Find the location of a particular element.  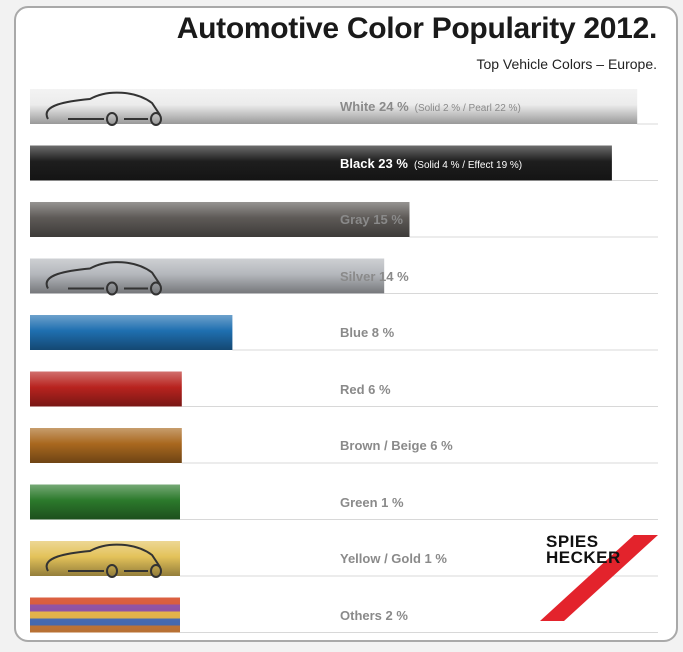

bar-value-label: Yellow / Gold 1 % is located at coordinates (393, 558).